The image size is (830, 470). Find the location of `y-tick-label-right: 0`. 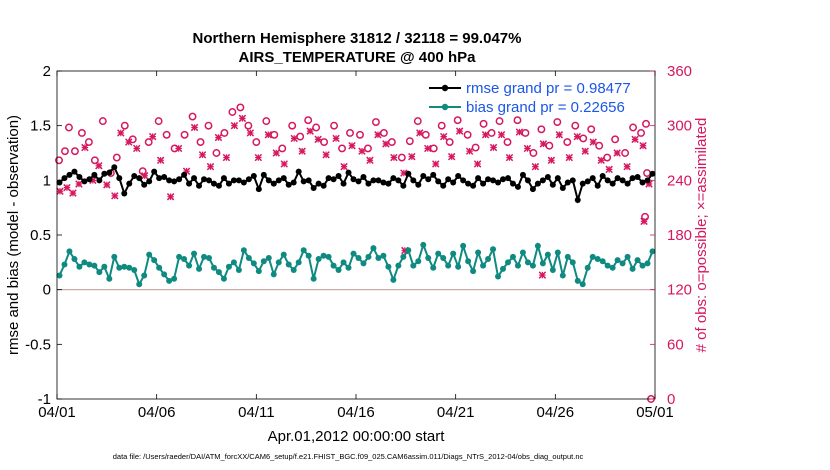

y-tick-label-right: 0 is located at coordinates (671, 399).